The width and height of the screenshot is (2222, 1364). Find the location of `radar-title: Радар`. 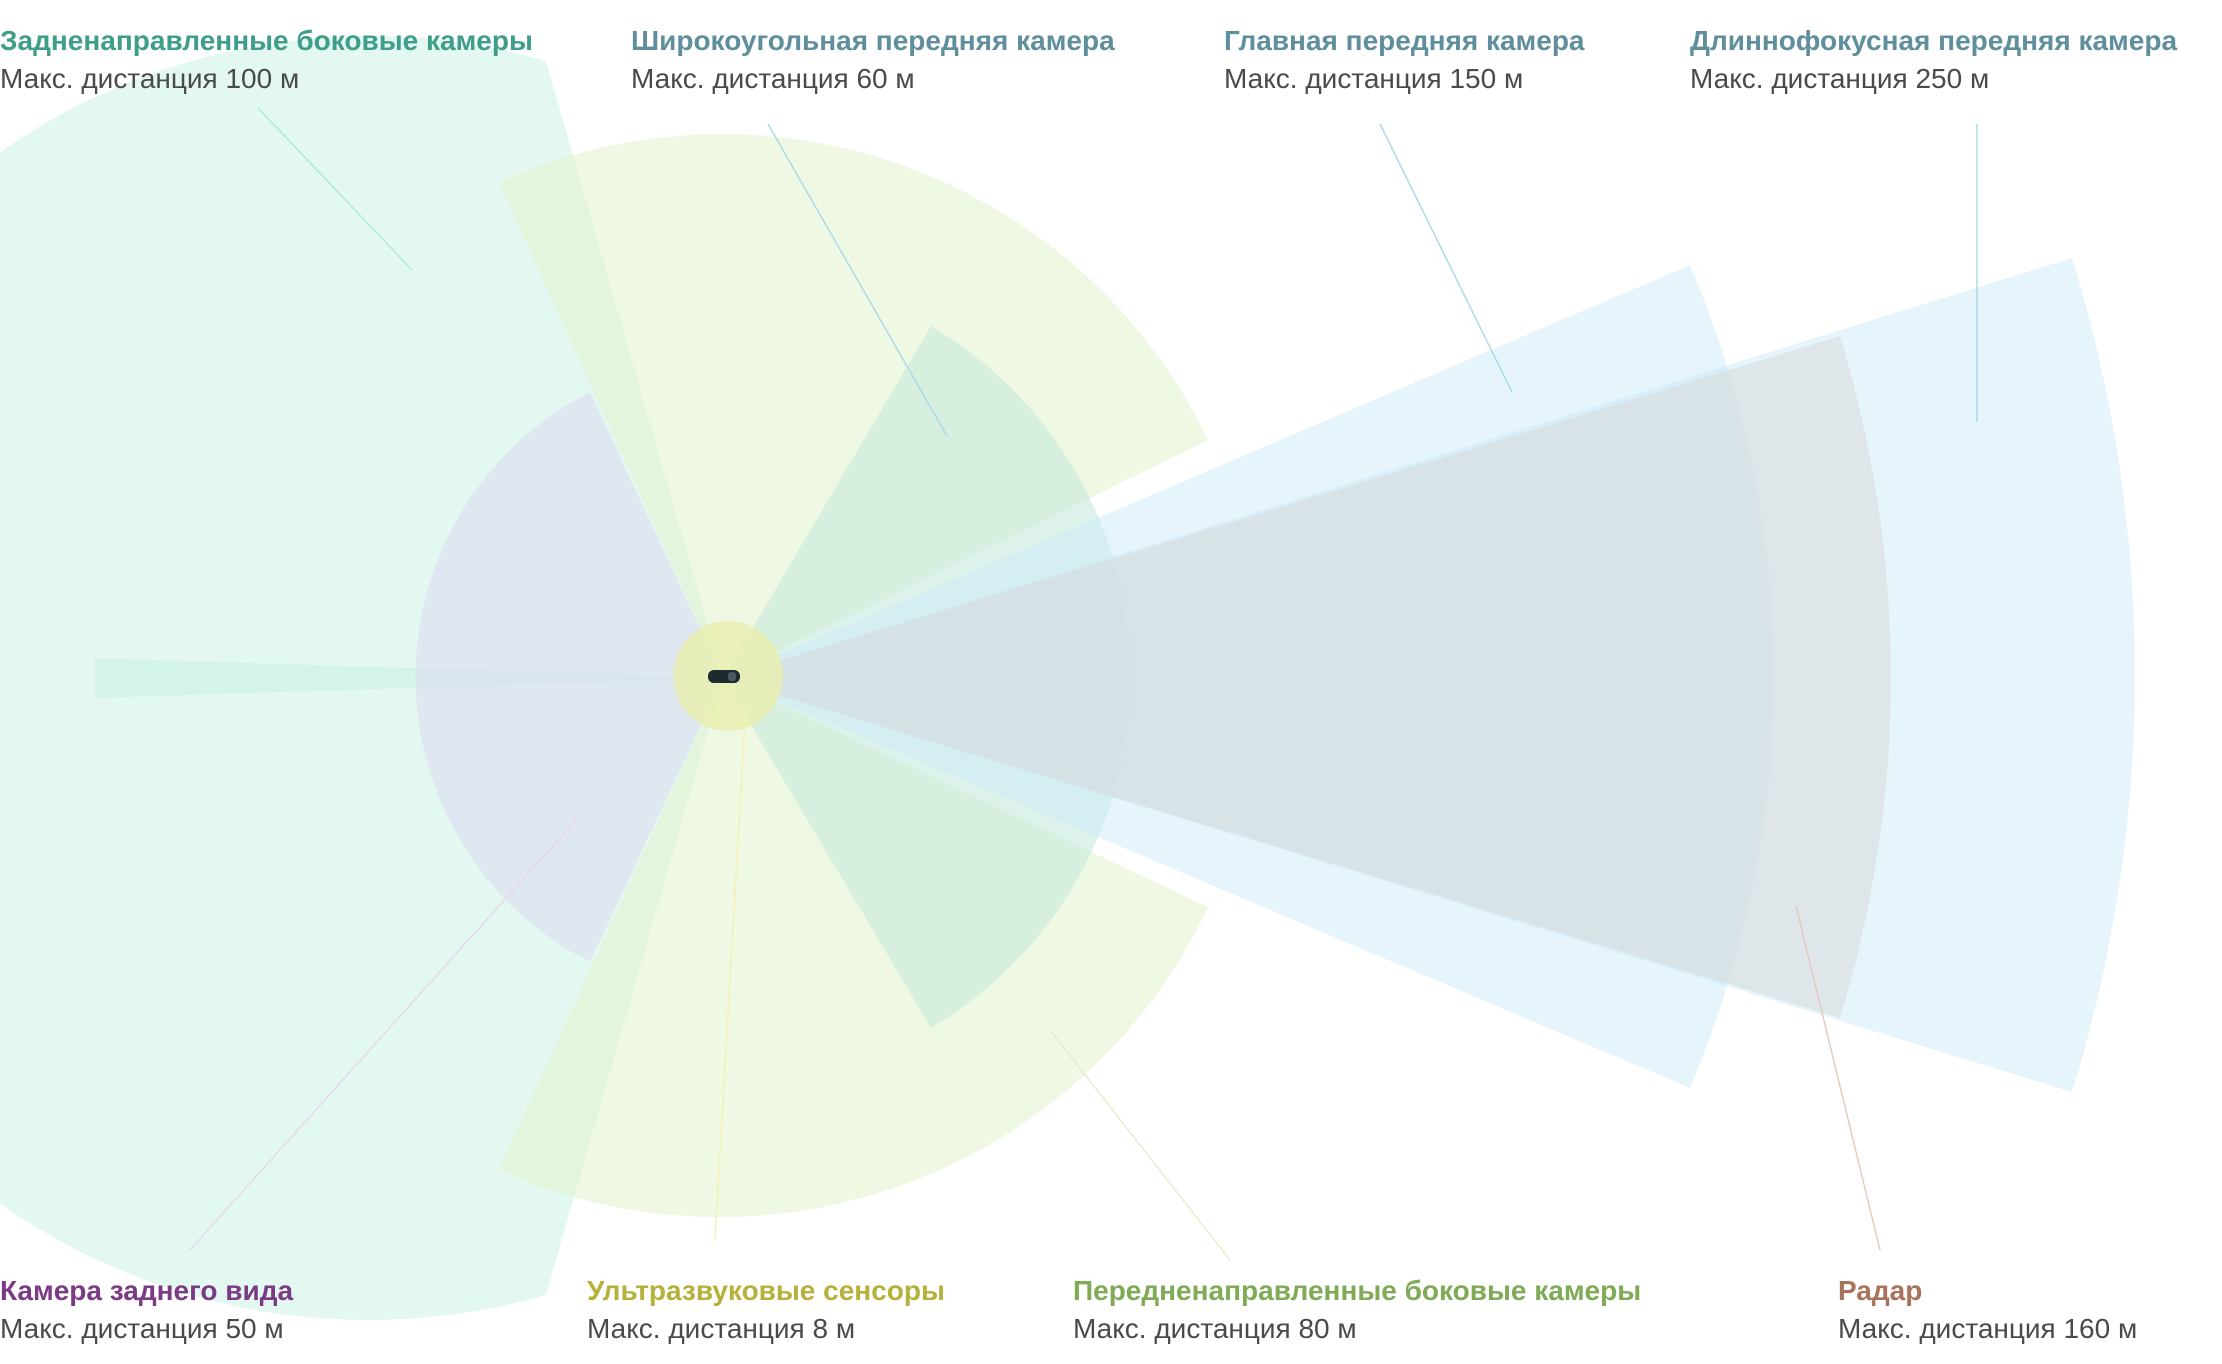

radar-title: Радар is located at coordinates (1880, 1290).